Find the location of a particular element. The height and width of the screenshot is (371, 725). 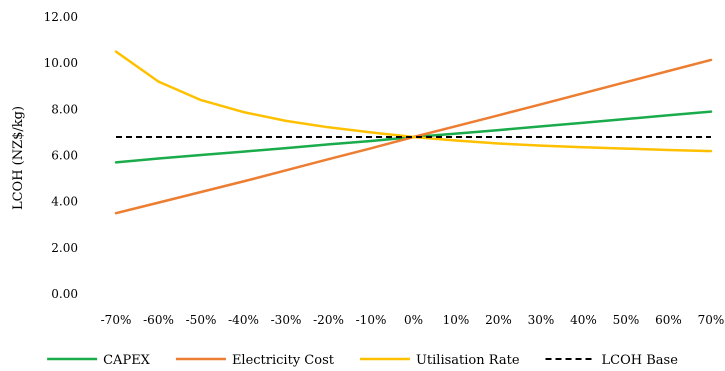

x-tick-label: -10% is located at coordinates (371, 320).